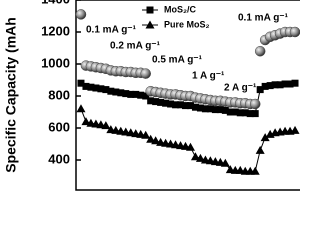 Image resolution: width=320 pixels, height=240 pixels. I want to click on annotation: 2 A g⁻¹, so click(240, 88).